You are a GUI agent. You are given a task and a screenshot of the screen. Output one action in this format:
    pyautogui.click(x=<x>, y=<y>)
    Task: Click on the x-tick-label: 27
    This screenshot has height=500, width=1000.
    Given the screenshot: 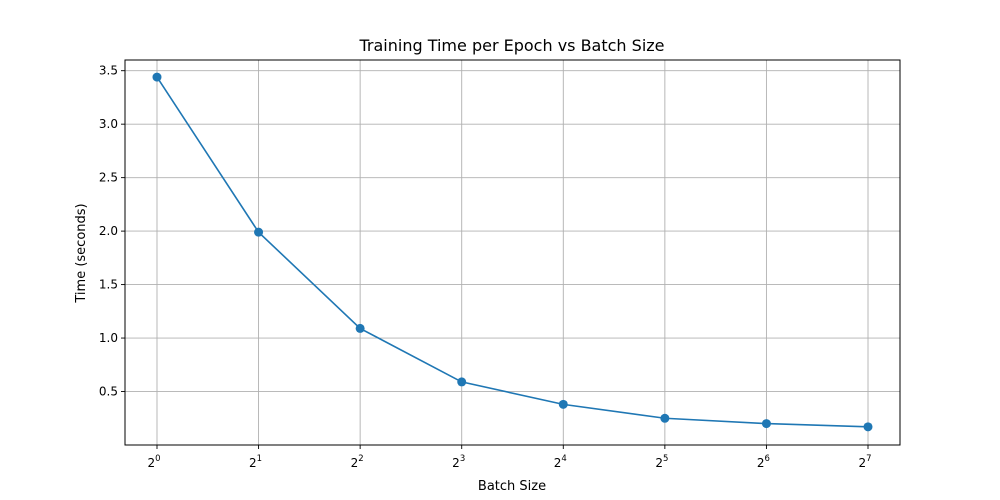 What is the action you would take?
    pyautogui.click(x=864, y=462)
    